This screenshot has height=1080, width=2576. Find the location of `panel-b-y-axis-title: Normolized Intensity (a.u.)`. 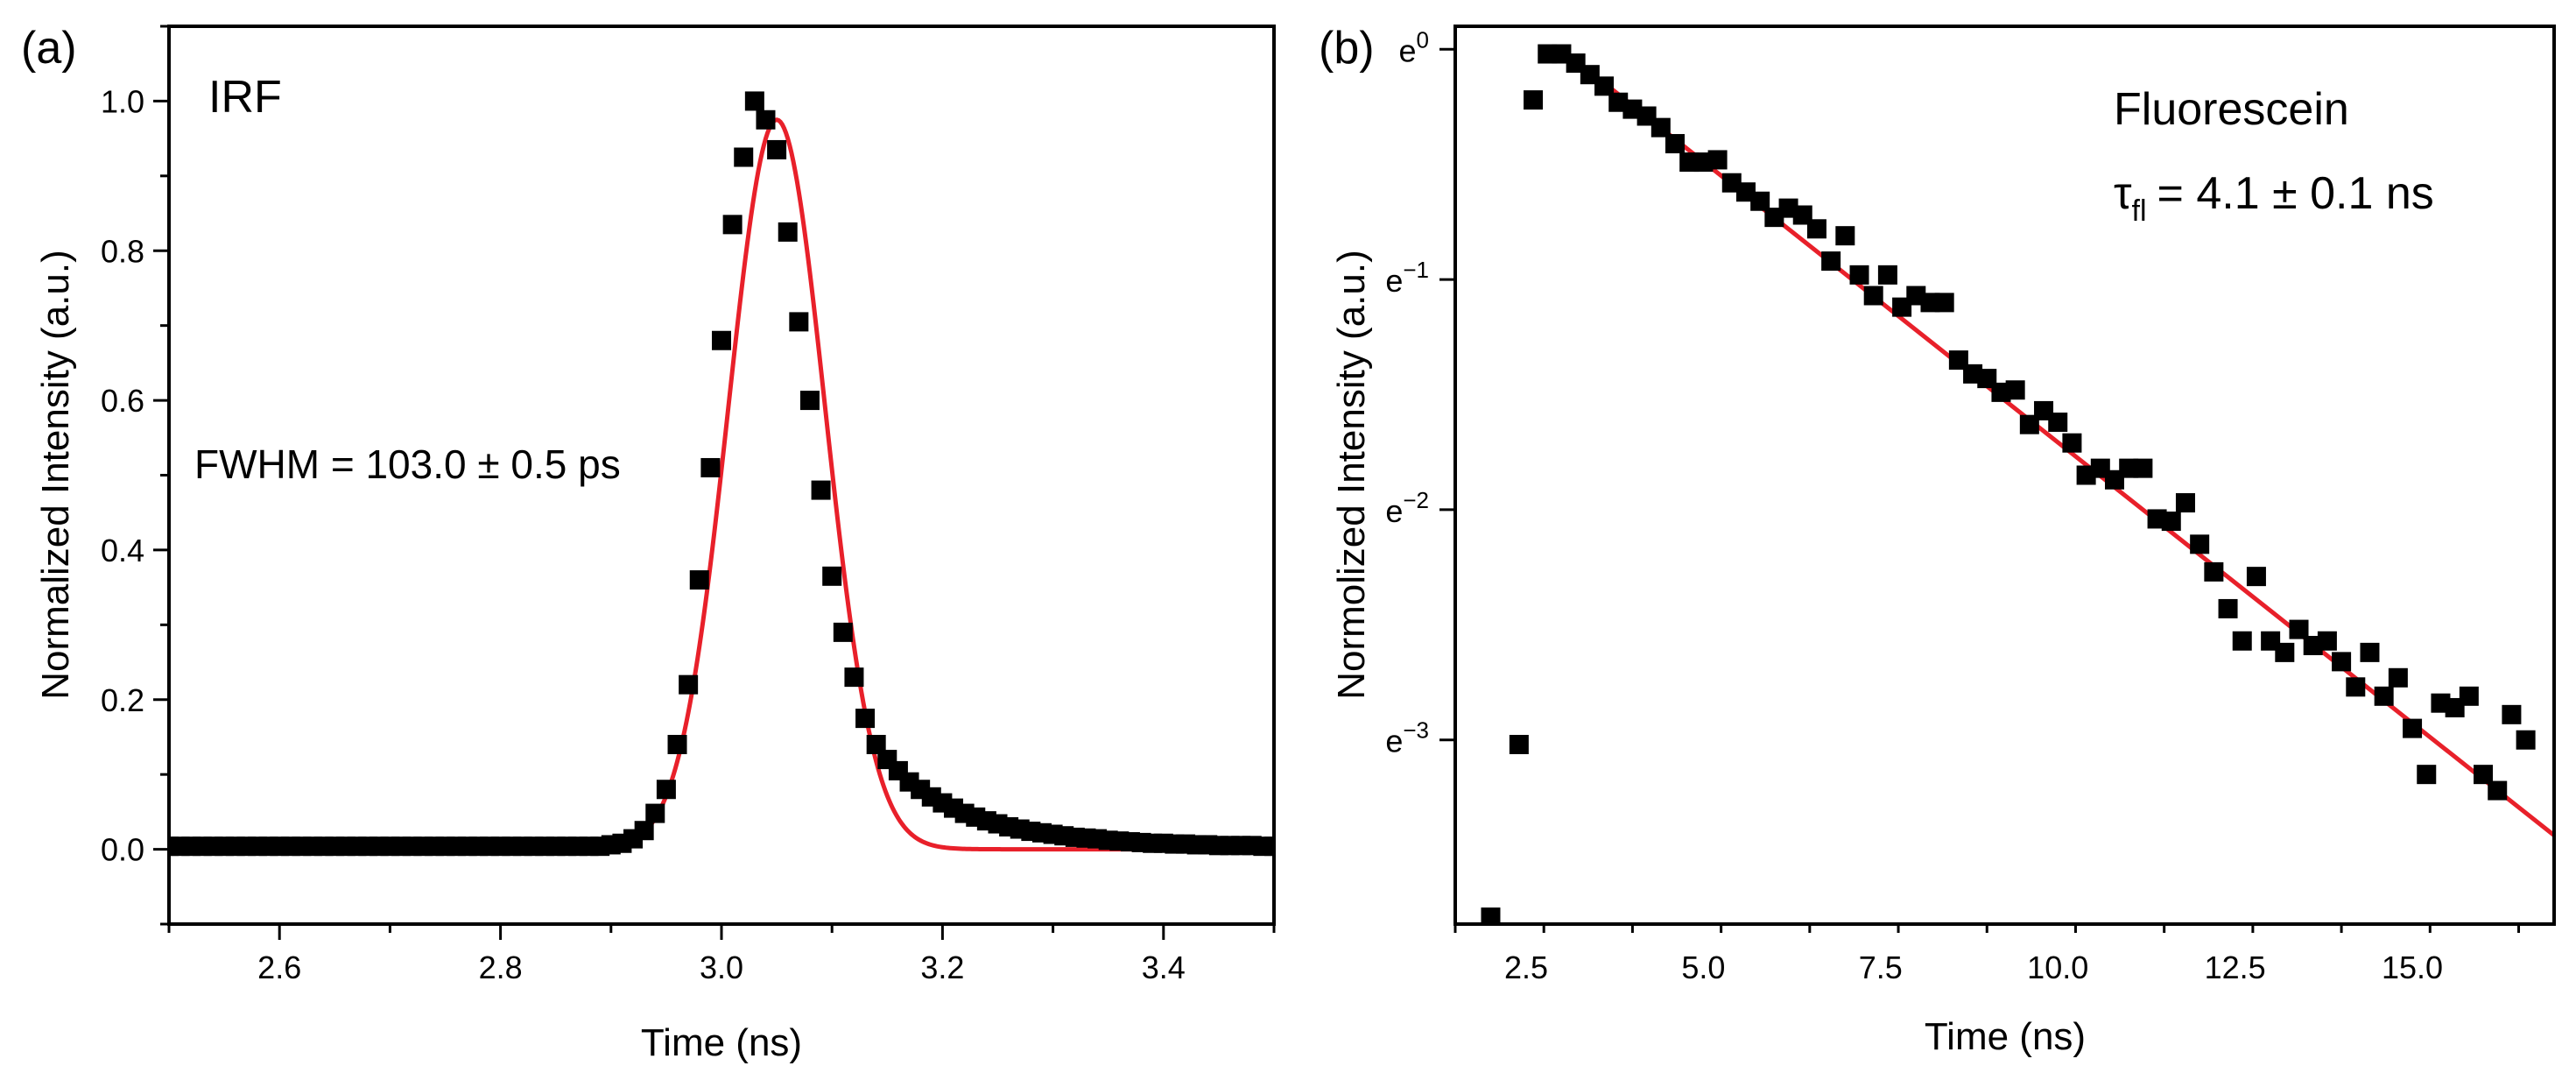

panel-b-y-axis-title: Normolized Intensity (a.u.) is located at coordinates (1351, 475).